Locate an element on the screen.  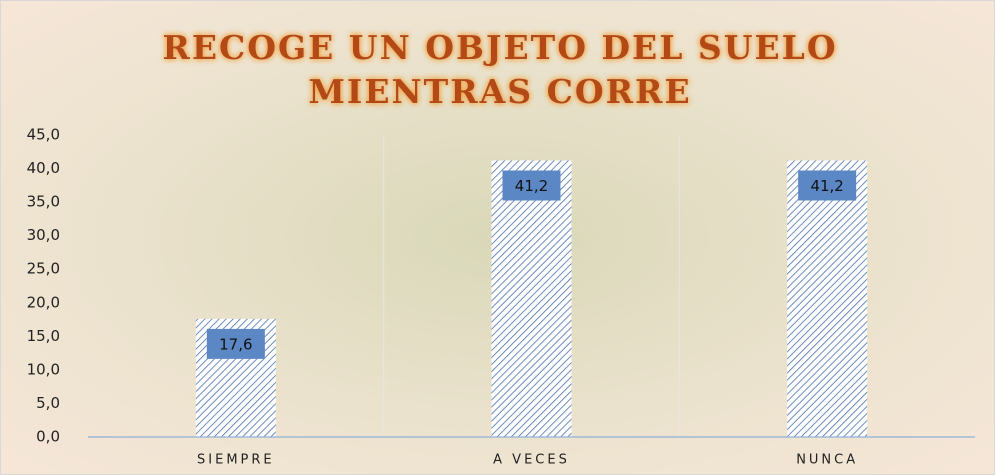
value-label: 17,6 is located at coordinates (235, 344).